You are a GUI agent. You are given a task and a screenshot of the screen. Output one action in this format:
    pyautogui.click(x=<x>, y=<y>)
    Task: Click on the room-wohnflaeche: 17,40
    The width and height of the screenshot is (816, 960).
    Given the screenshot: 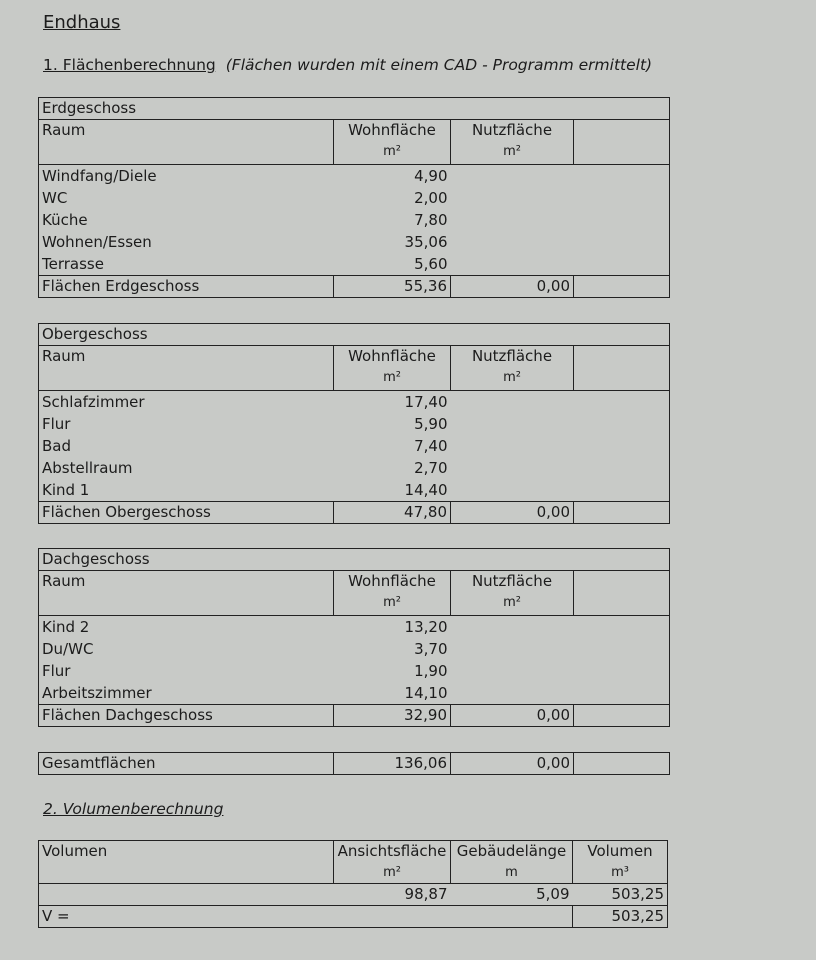 What is the action you would take?
    pyautogui.click(x=426, y=401)
    